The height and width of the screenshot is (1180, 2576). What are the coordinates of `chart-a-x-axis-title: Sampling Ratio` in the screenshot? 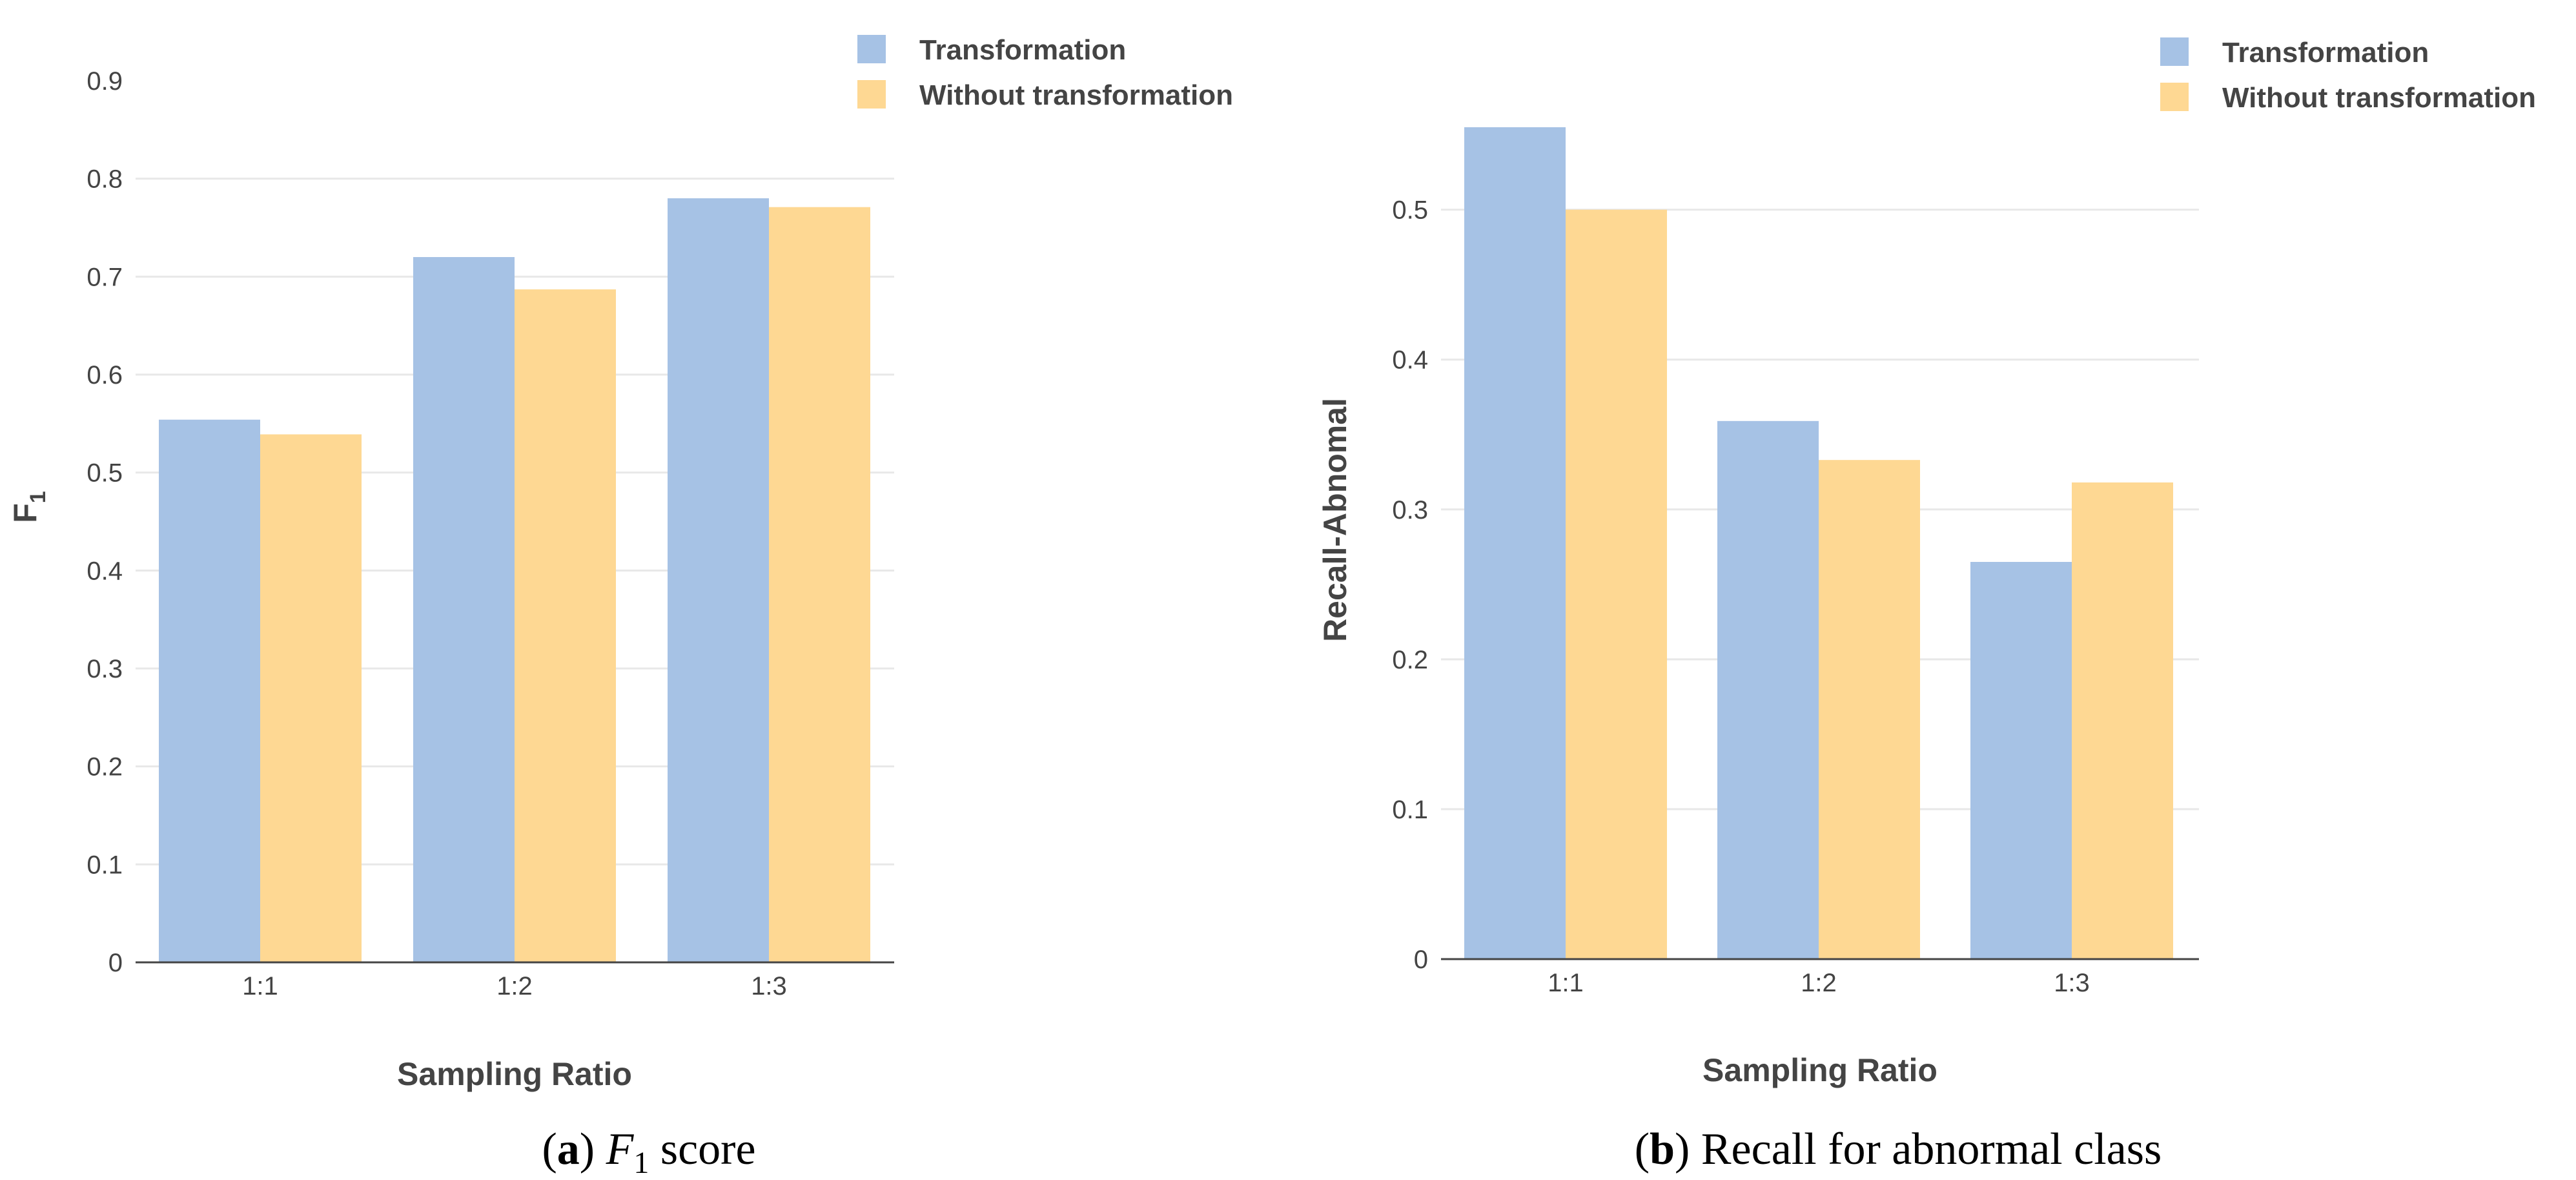 It's located at (514, 1074).